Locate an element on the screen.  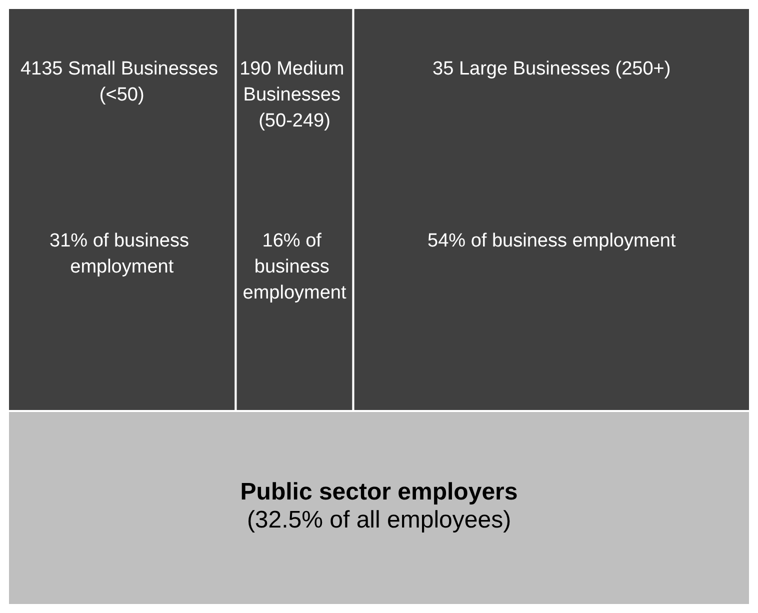
category-label: 190 Medium Businesses (50-249) is located at coordinates (295, 95).